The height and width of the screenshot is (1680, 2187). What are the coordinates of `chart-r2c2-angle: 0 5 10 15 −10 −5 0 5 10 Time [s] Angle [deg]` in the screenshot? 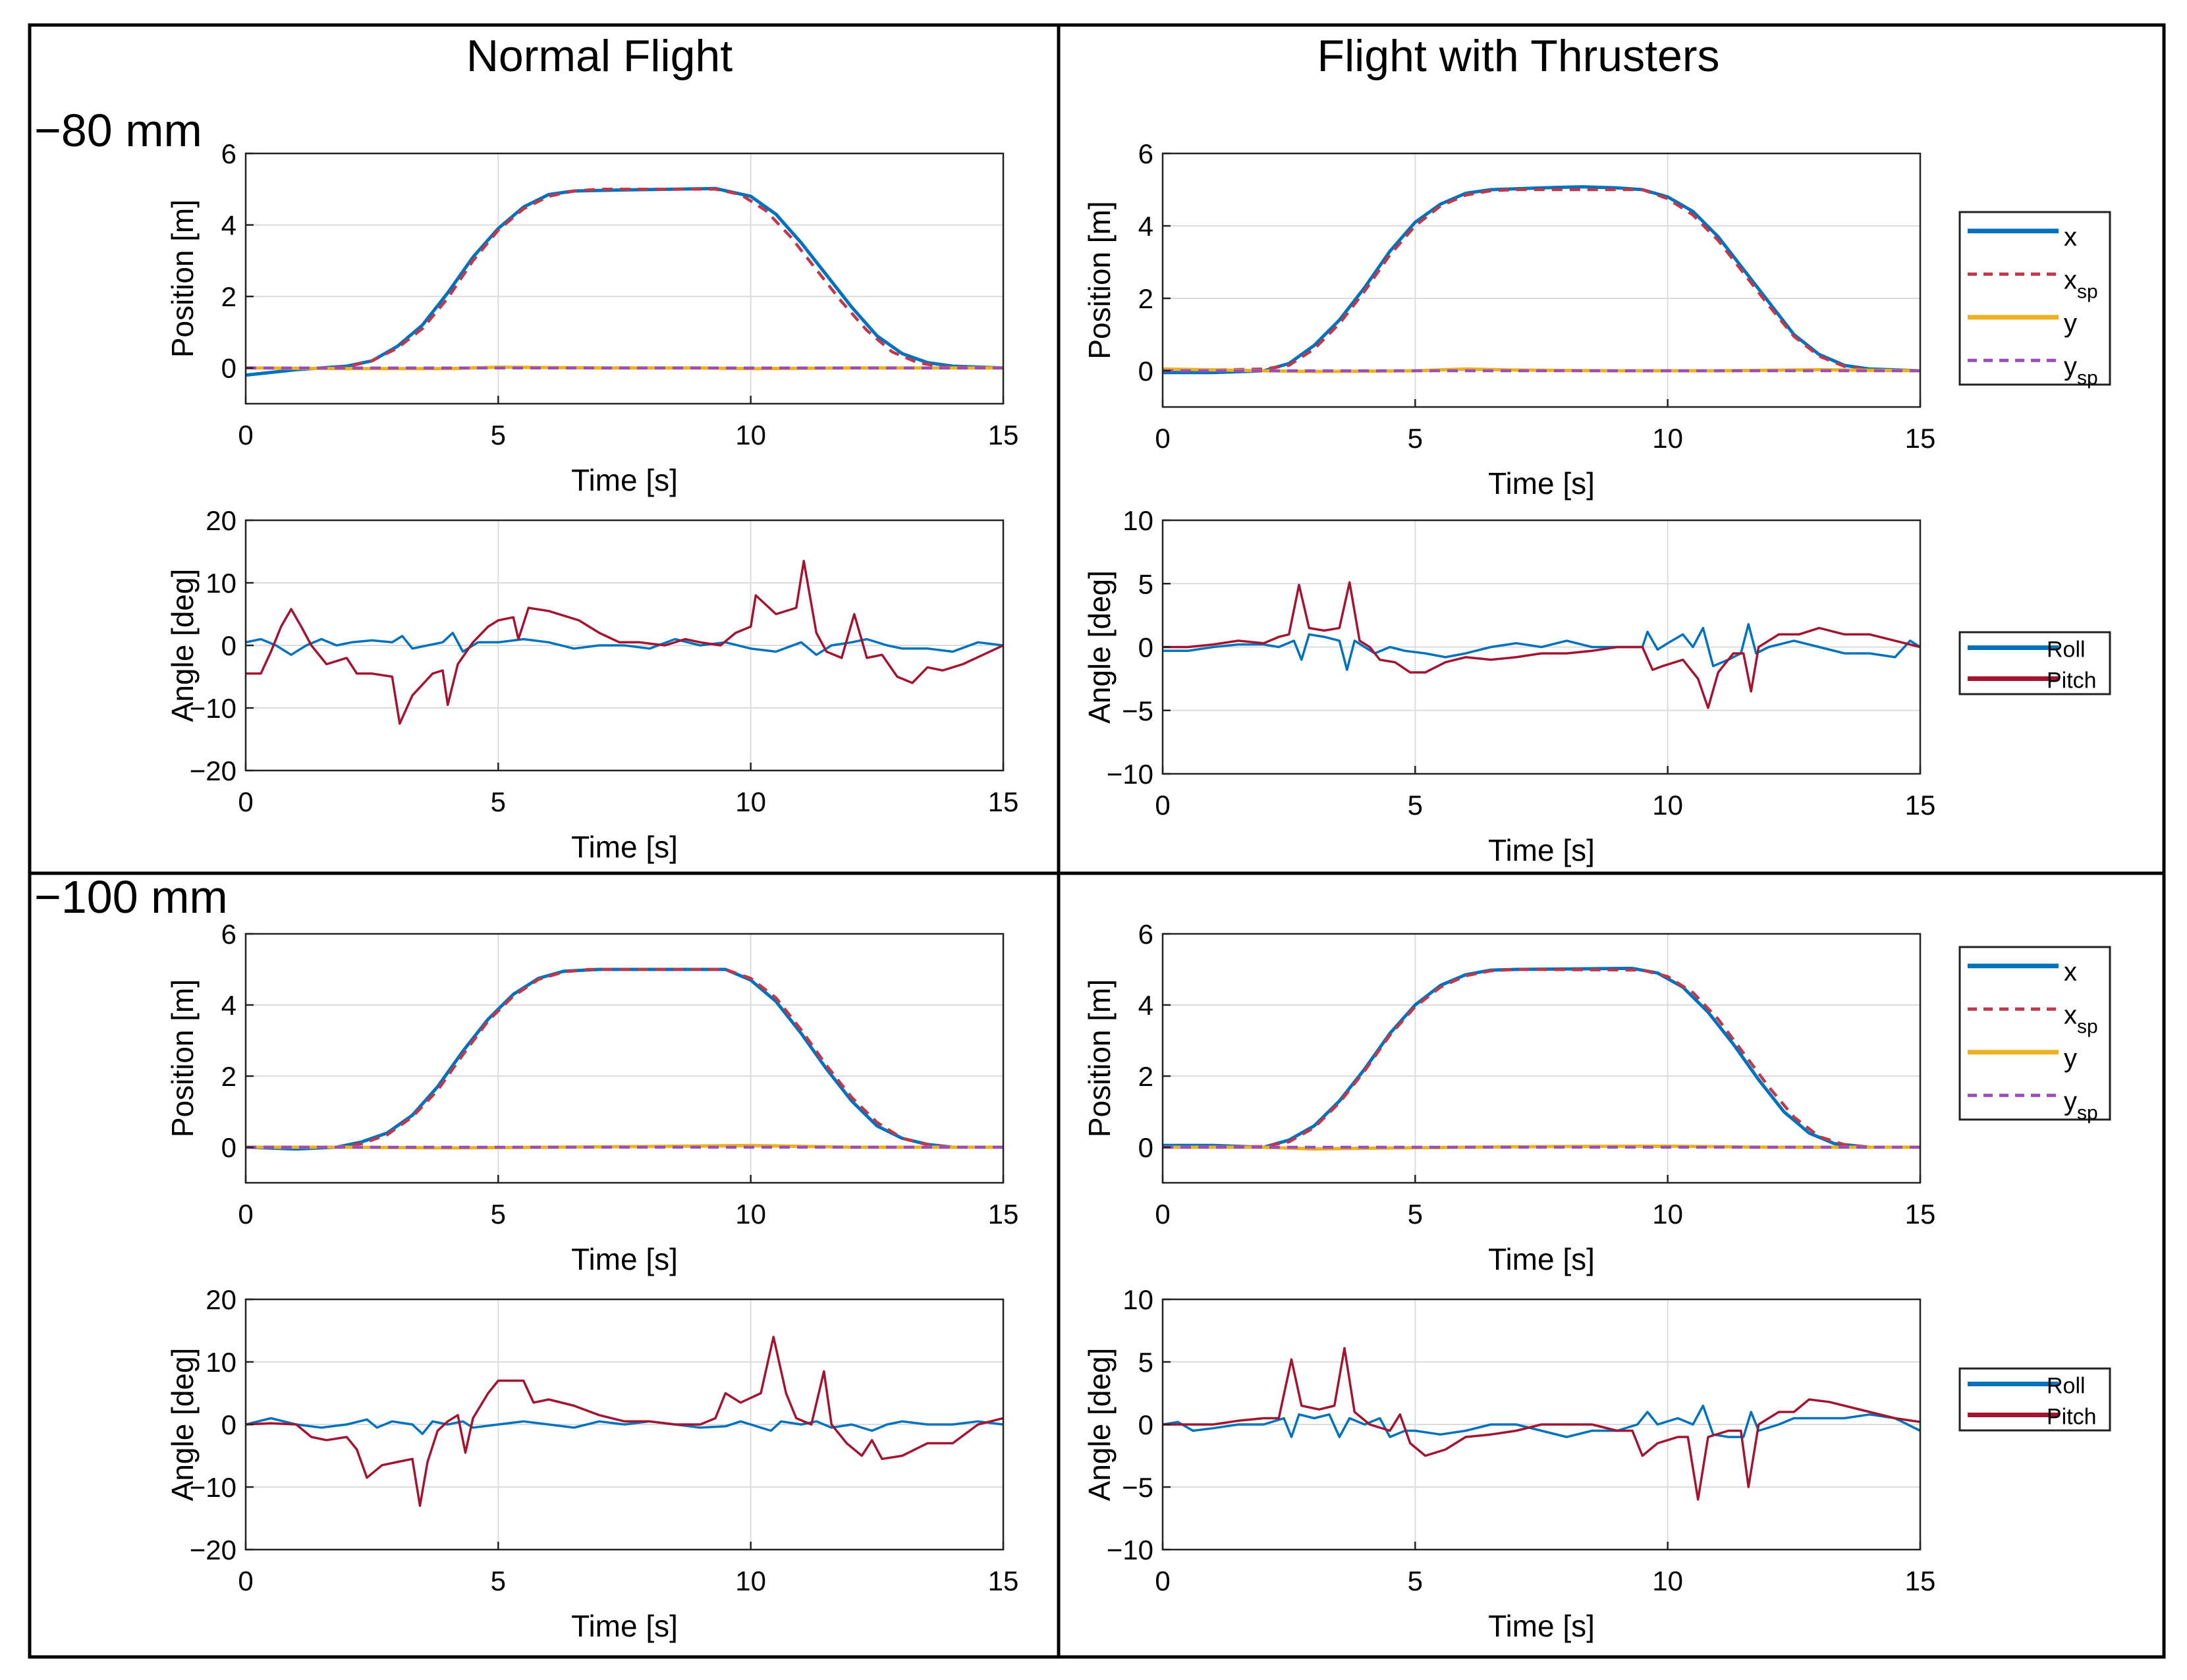 It's located at (1508, 1463).